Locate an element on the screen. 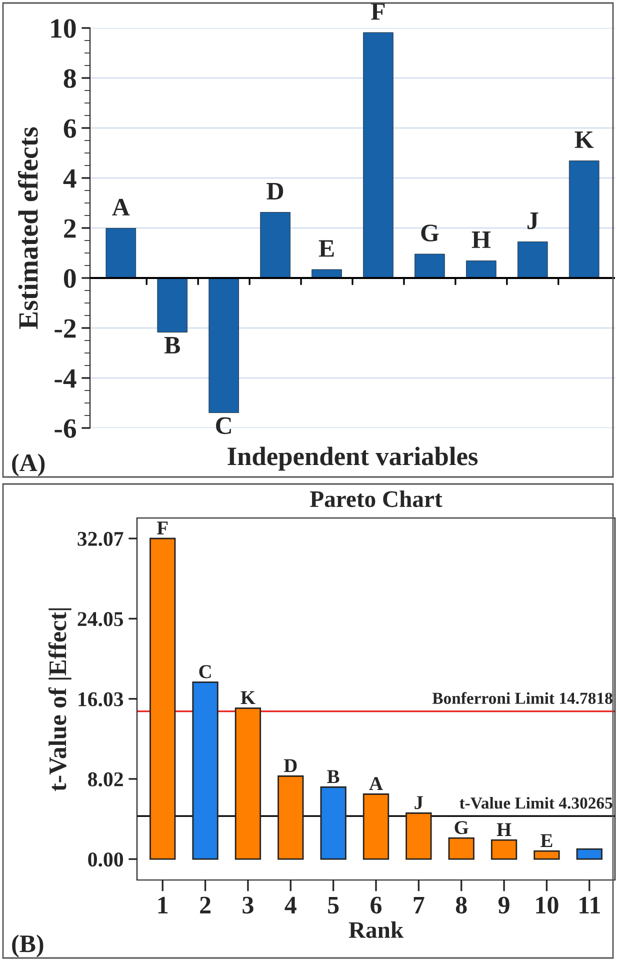 The image size is (617, 961). x-tick-label: 6 is located at coordinates (376, 905).